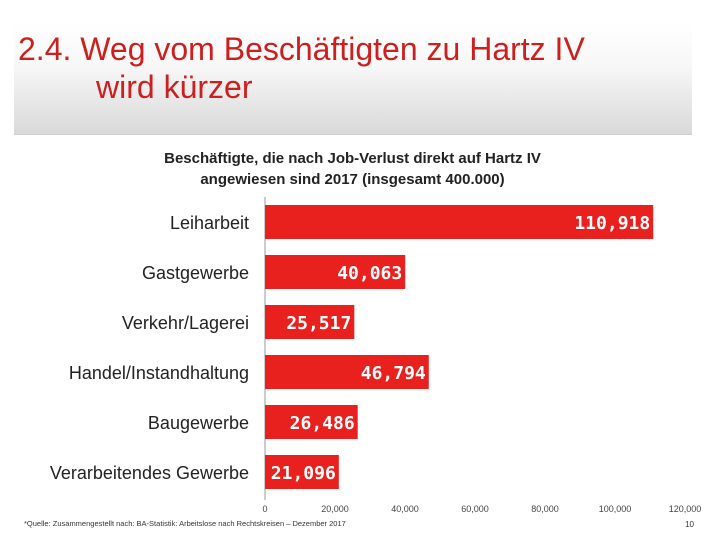 The image size is (720, 540). I want to click on category-label-4: Baugewerbe, so click(198, 423).